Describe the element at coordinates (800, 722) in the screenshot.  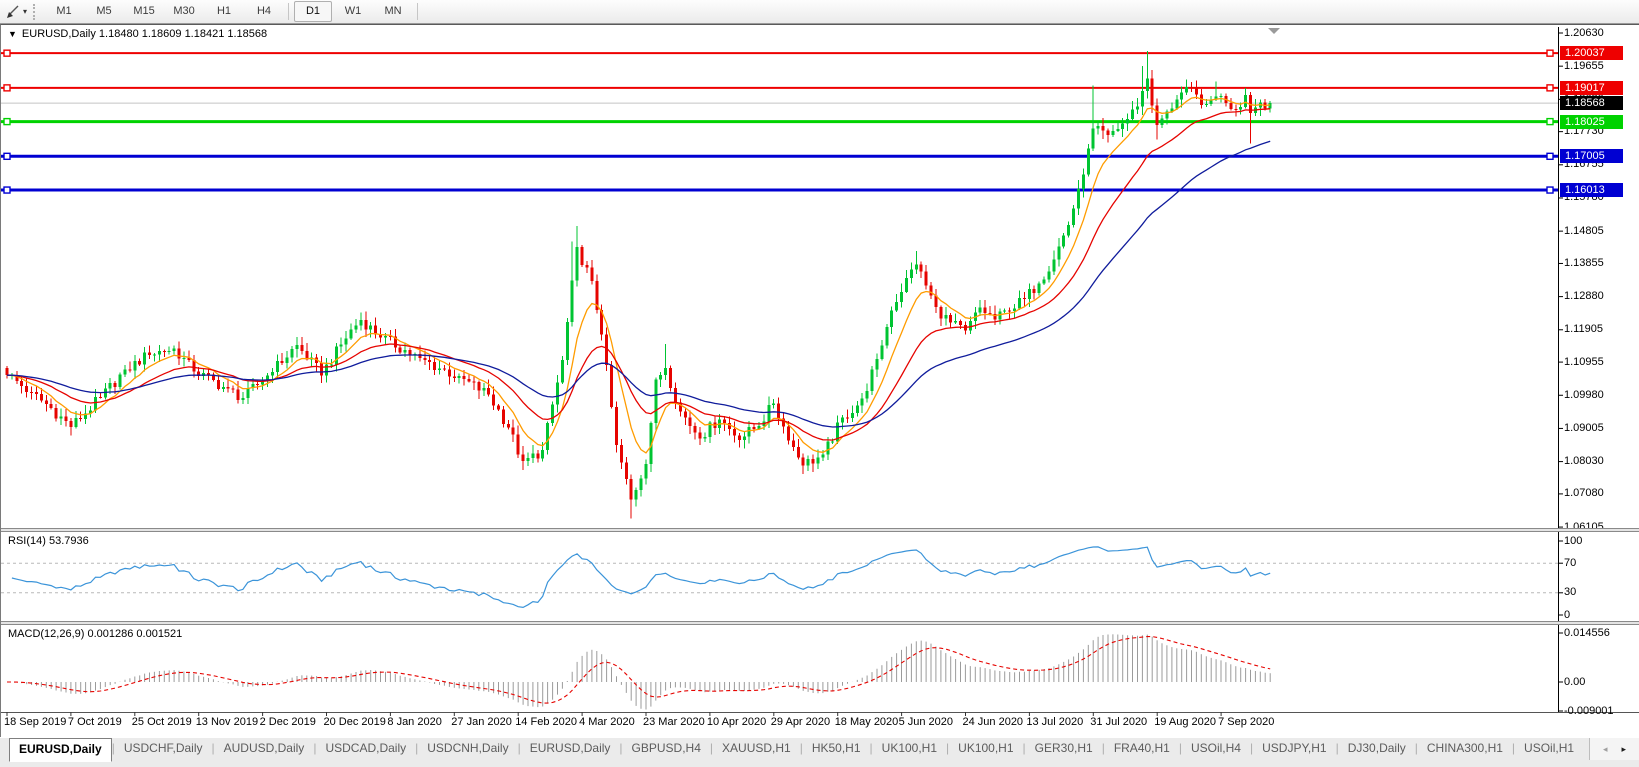
I see `date-tick-label: 29 Apr 2020` at that location.